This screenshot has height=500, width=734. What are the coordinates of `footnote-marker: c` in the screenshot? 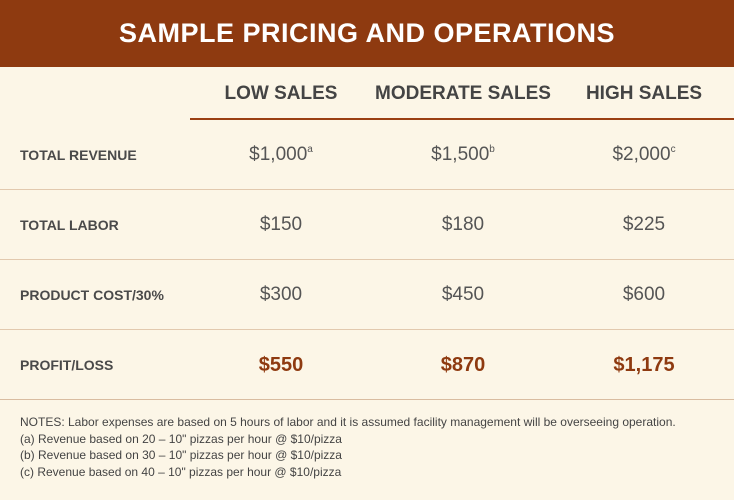 It's located at (673, 149).